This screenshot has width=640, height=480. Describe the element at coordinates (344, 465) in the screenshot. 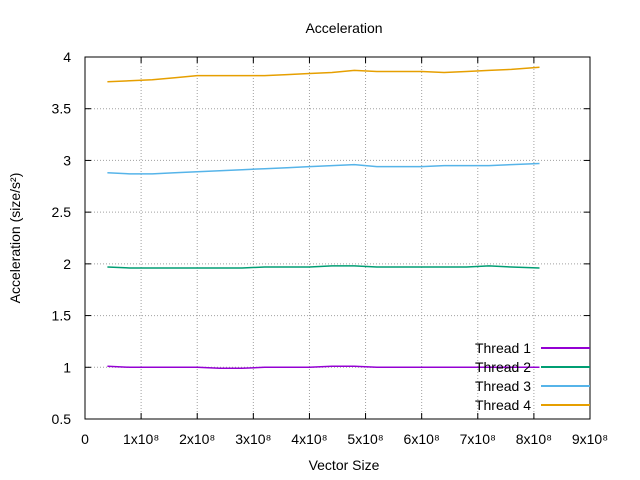

I see `x-axis-title: Vector Size` at that location.